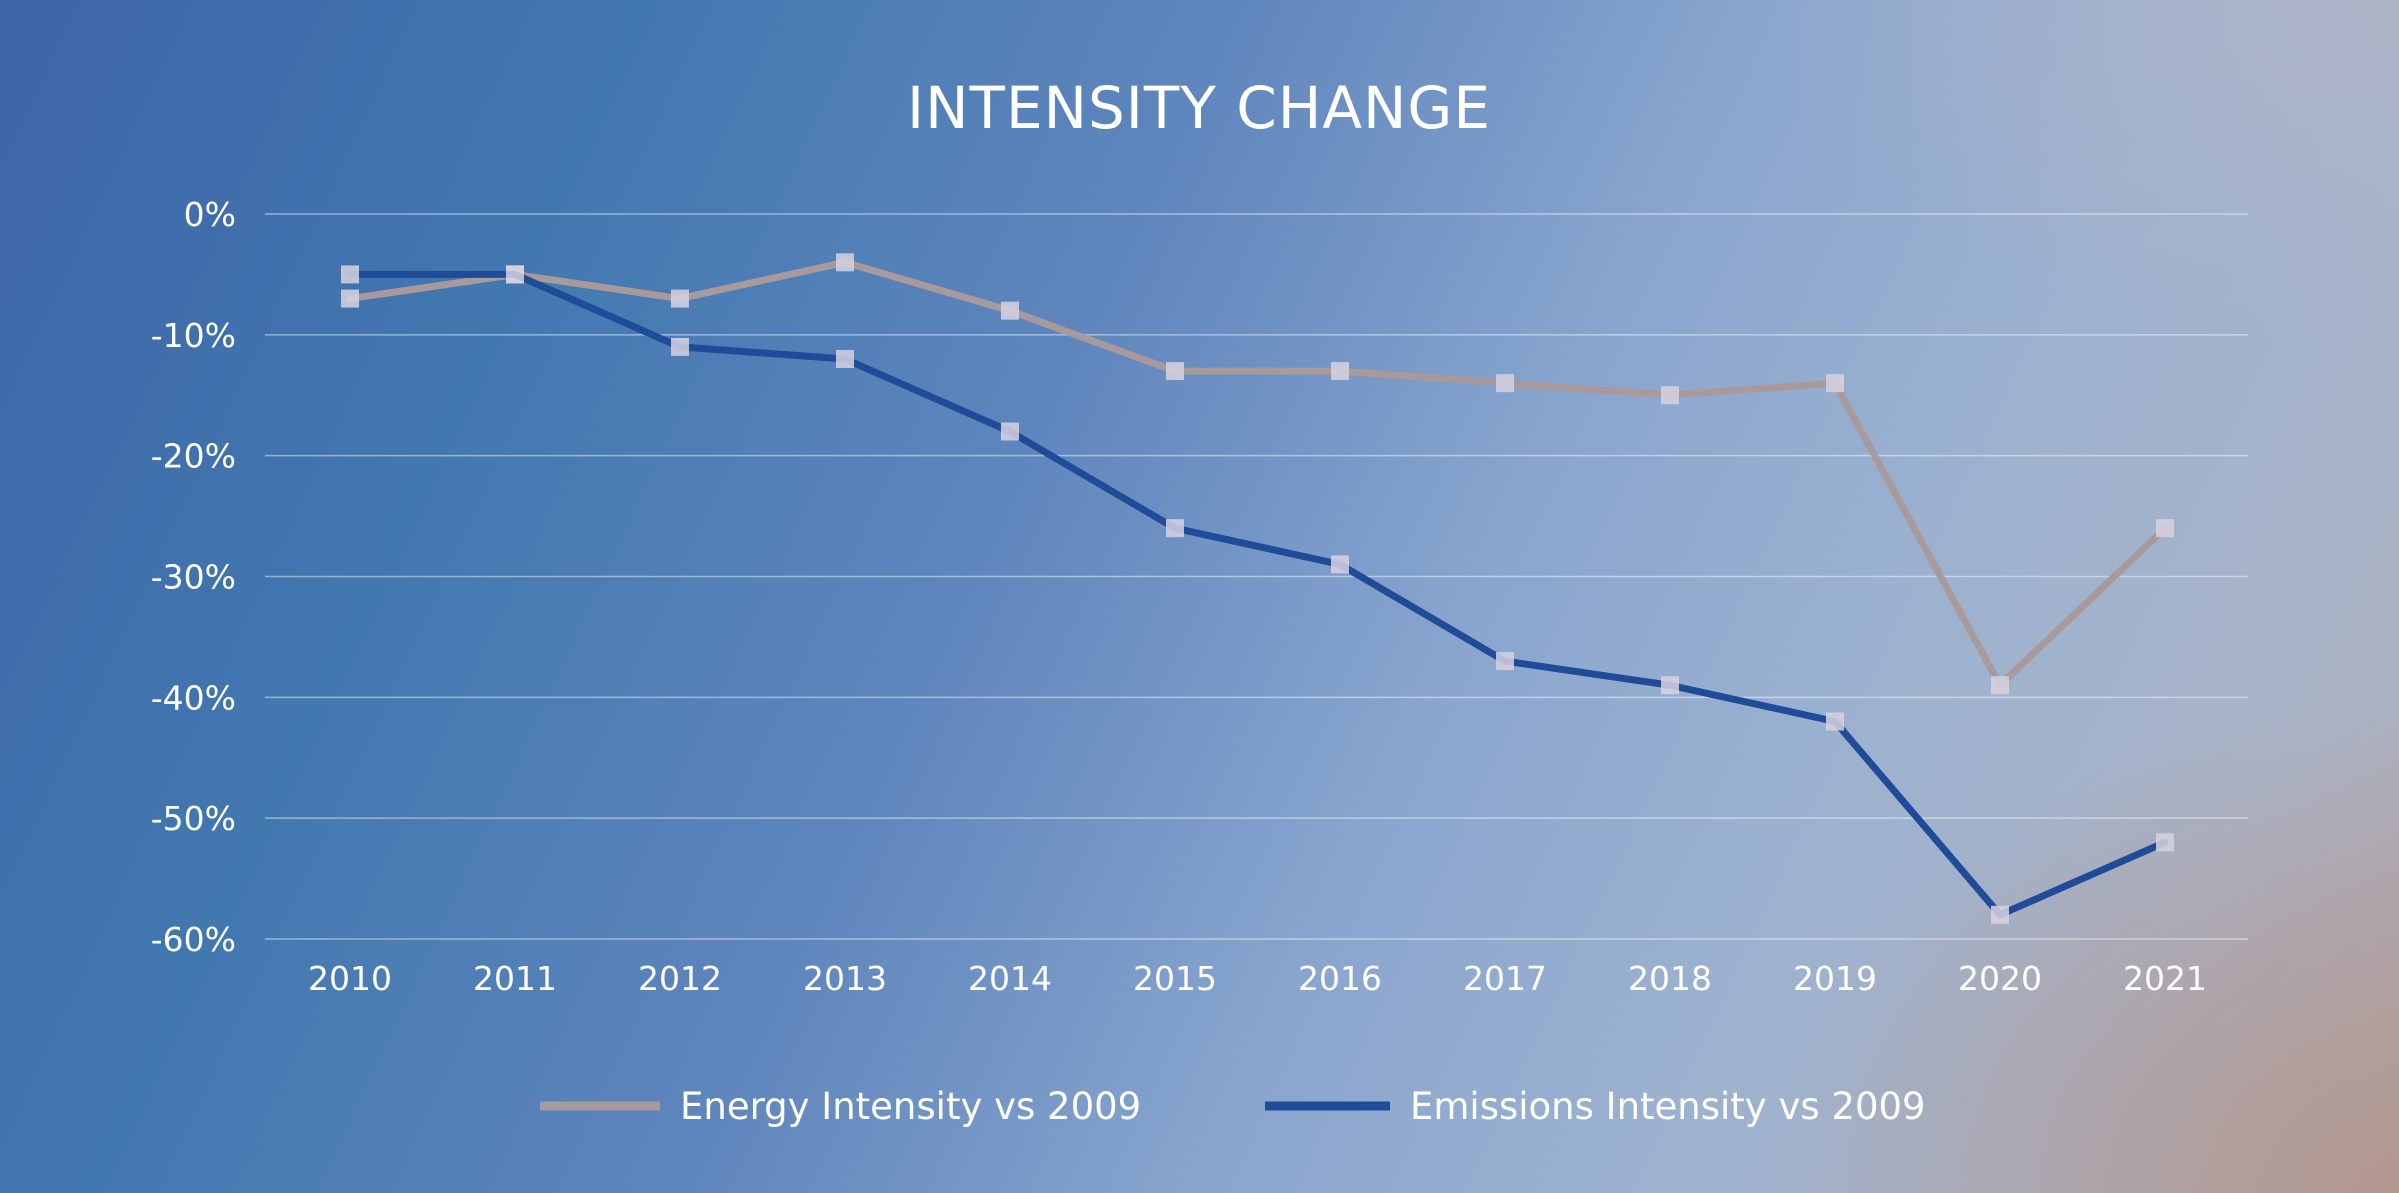 Image resolution: width=2399 pixels, height=1193 pixels. I want to click on x-tick-label: 2019, so click(1835, 978).